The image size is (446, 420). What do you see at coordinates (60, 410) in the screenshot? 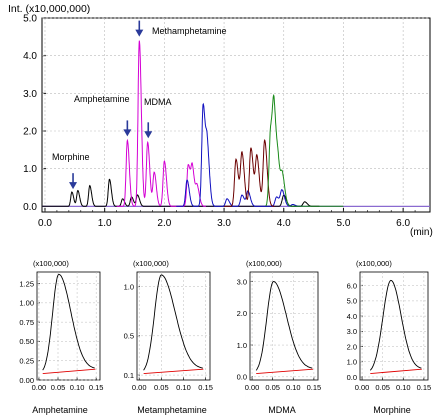
I see `inset-compound-label: Amphetamine` at bounding box center [60, 410].